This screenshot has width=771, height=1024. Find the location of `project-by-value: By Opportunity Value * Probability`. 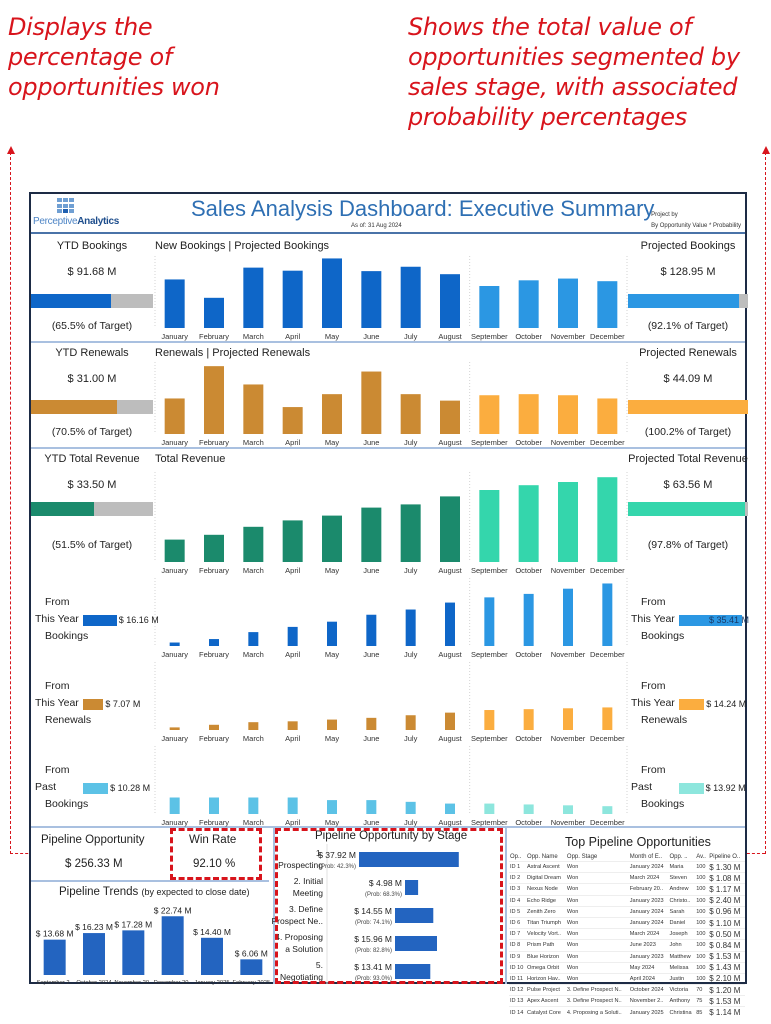

project-by-value: By Opportunity Value * Probability is located at coordinates (696, 226).